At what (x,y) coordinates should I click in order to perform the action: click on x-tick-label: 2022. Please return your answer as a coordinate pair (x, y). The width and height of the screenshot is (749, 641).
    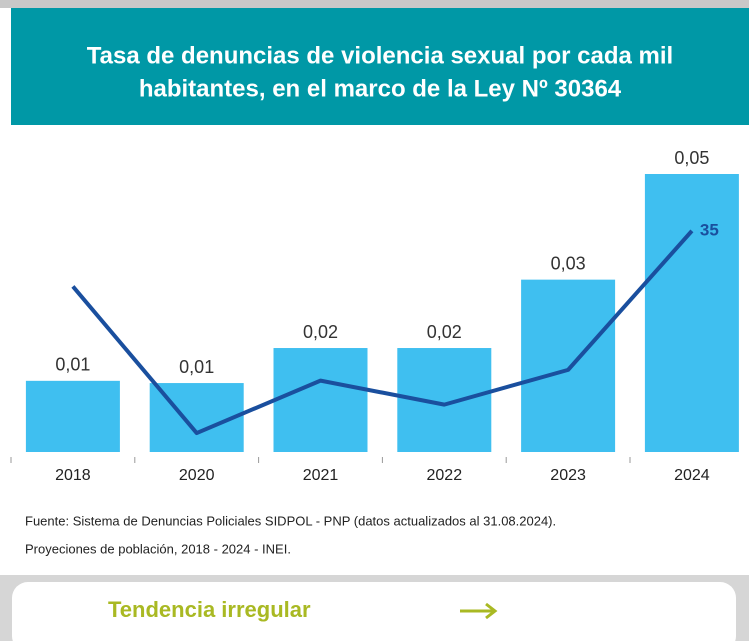
    Looking at the image, I should click on (445, 475).